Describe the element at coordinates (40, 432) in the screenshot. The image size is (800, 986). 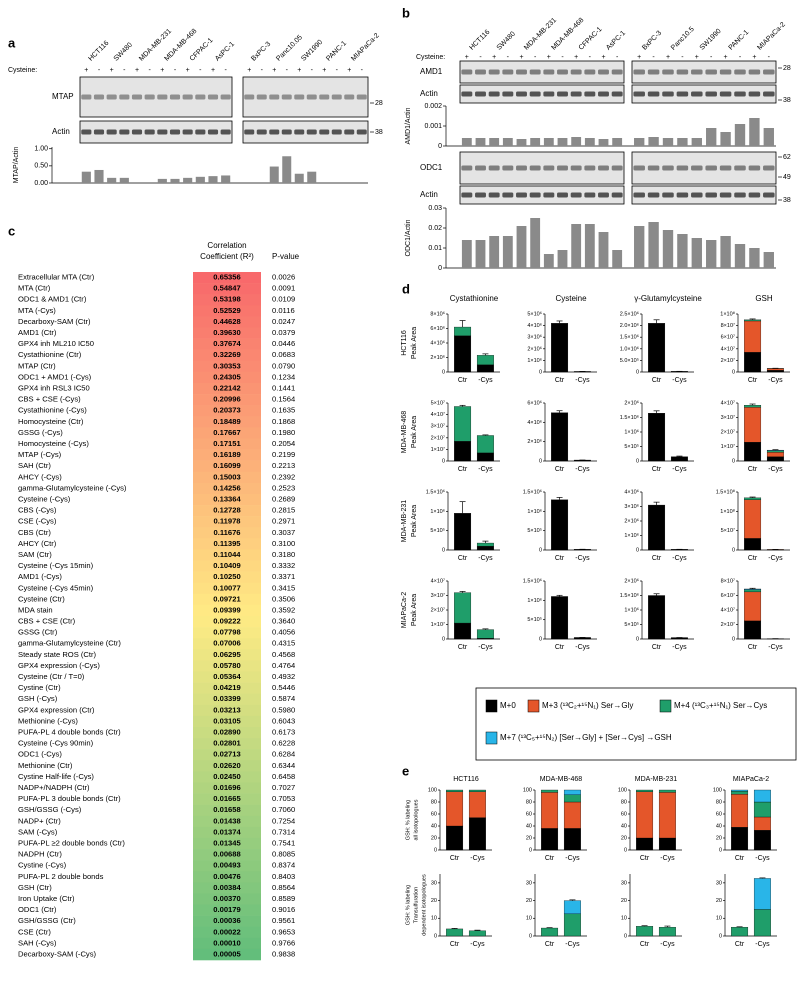
I see `row-name: GSSG (-Cys)` at that location.